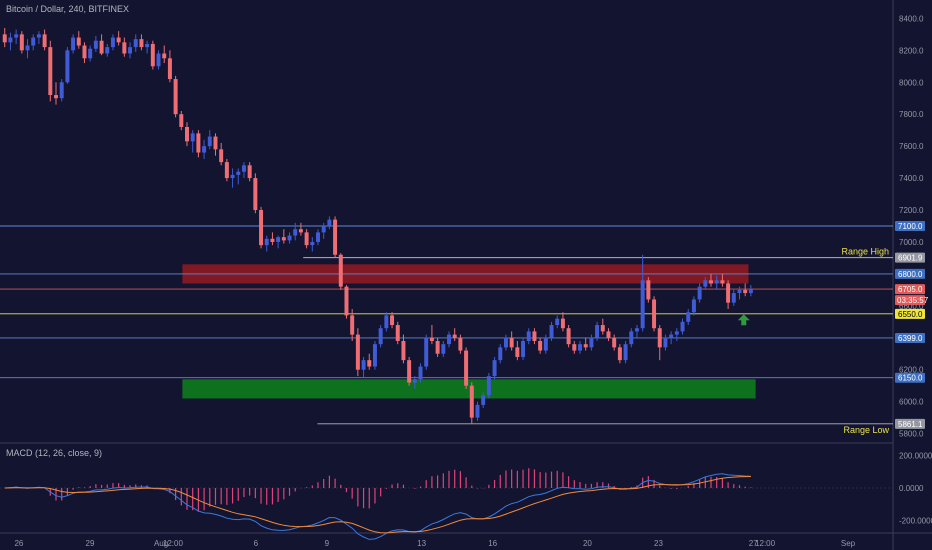  What do you see at coordinates (18, 543) in the screenshot?
I see `time-tick-label: 26` at bounding box center [18, 543].